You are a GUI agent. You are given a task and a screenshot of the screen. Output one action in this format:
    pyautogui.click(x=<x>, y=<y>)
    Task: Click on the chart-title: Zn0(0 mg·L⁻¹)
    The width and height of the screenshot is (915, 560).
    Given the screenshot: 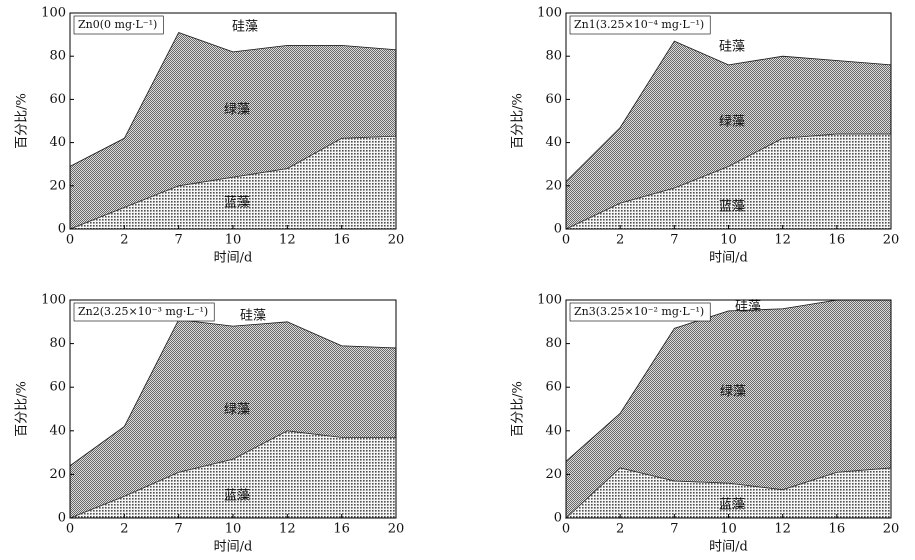 What is the action you would take?
    pyautogui.click(x=117, y=24)
    